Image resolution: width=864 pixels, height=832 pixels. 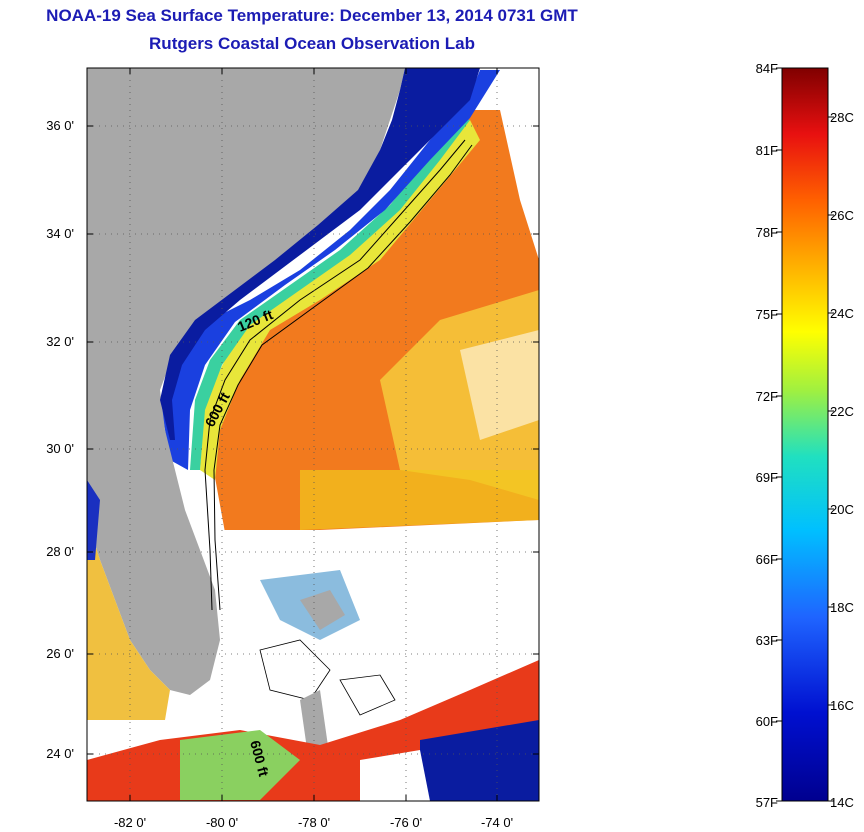 What do you see at coordinates (842, 215) in the screenshot?
I see `cb-label-26c: 26C` at bounding box center [842, 215].